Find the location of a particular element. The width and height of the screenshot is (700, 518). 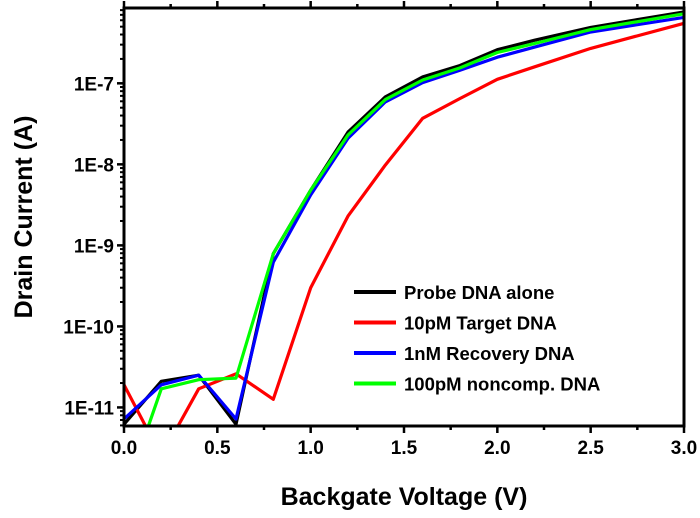

y-tick-label: 1E-9 is located at coordinates (94, 246).